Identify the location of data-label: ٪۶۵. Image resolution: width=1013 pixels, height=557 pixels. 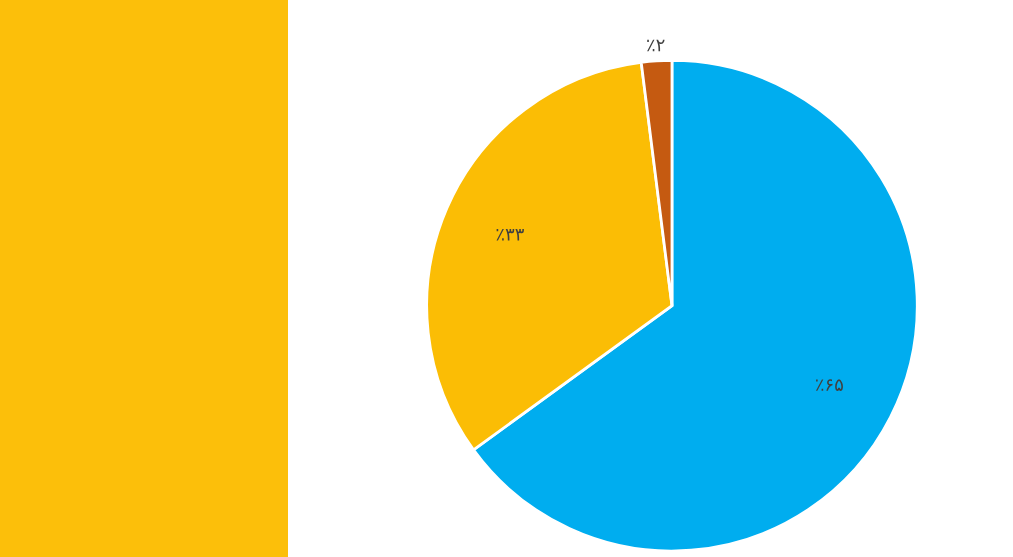
(829, 385).